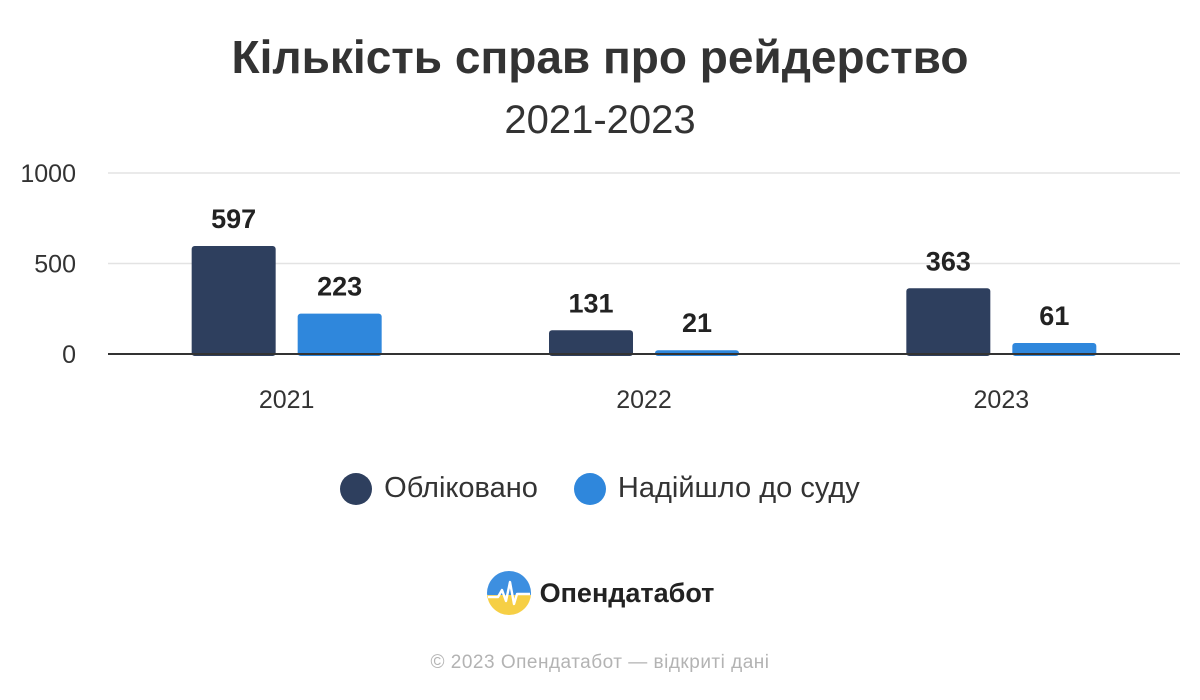 Image resolution: width=1200 pixels, height=700 pixels. What do you see at coordinates (461, 488) in the screenshot?
I see `legend-label-registered: Обліковано` at bounding box center [461, 488].